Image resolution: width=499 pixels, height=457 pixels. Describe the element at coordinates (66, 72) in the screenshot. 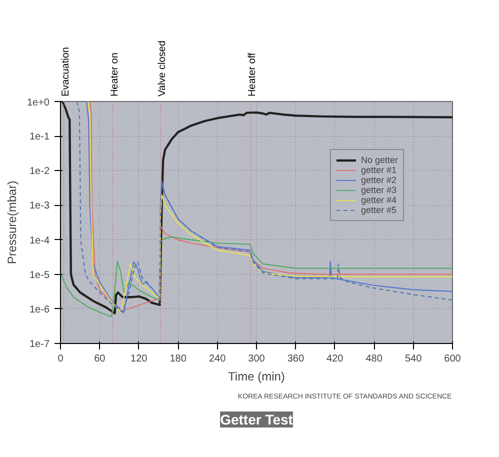

I see `ref-line-label: Evacuation` at that location.